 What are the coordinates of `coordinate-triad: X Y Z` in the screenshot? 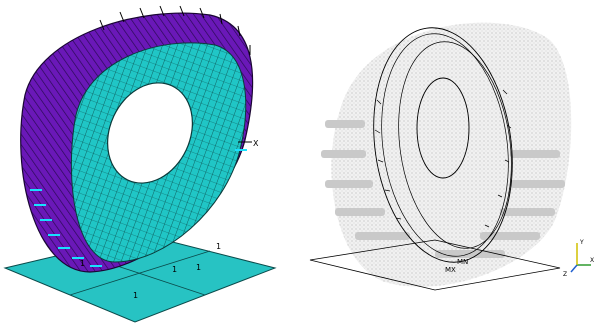 It's located at (578, 258).